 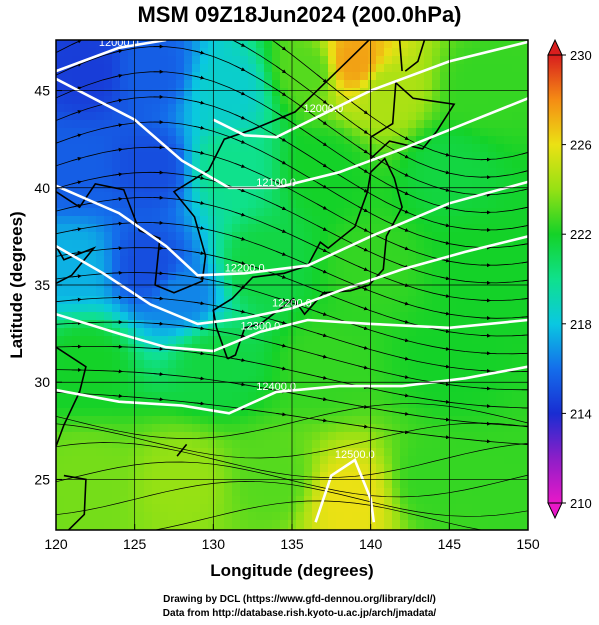 I want to click on contour-label: 12000.0, so click(x=119, y=43).